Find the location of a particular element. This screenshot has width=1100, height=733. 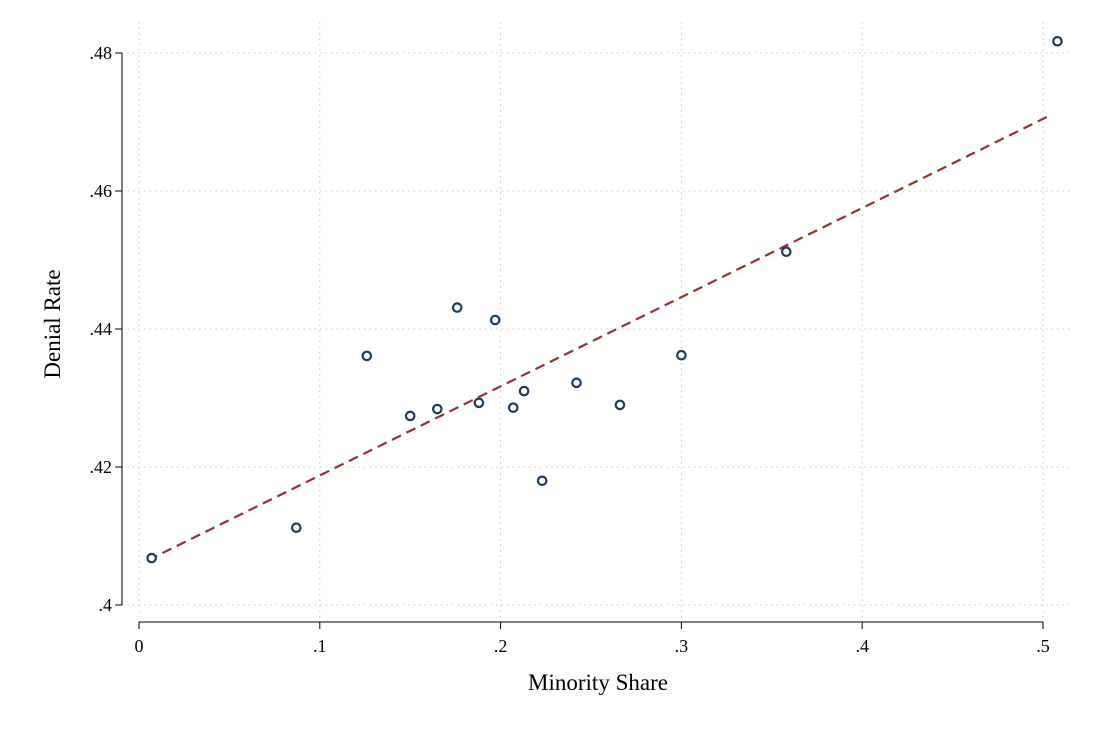

x-tick-label: .5 is located at coordinates (1043, 646).